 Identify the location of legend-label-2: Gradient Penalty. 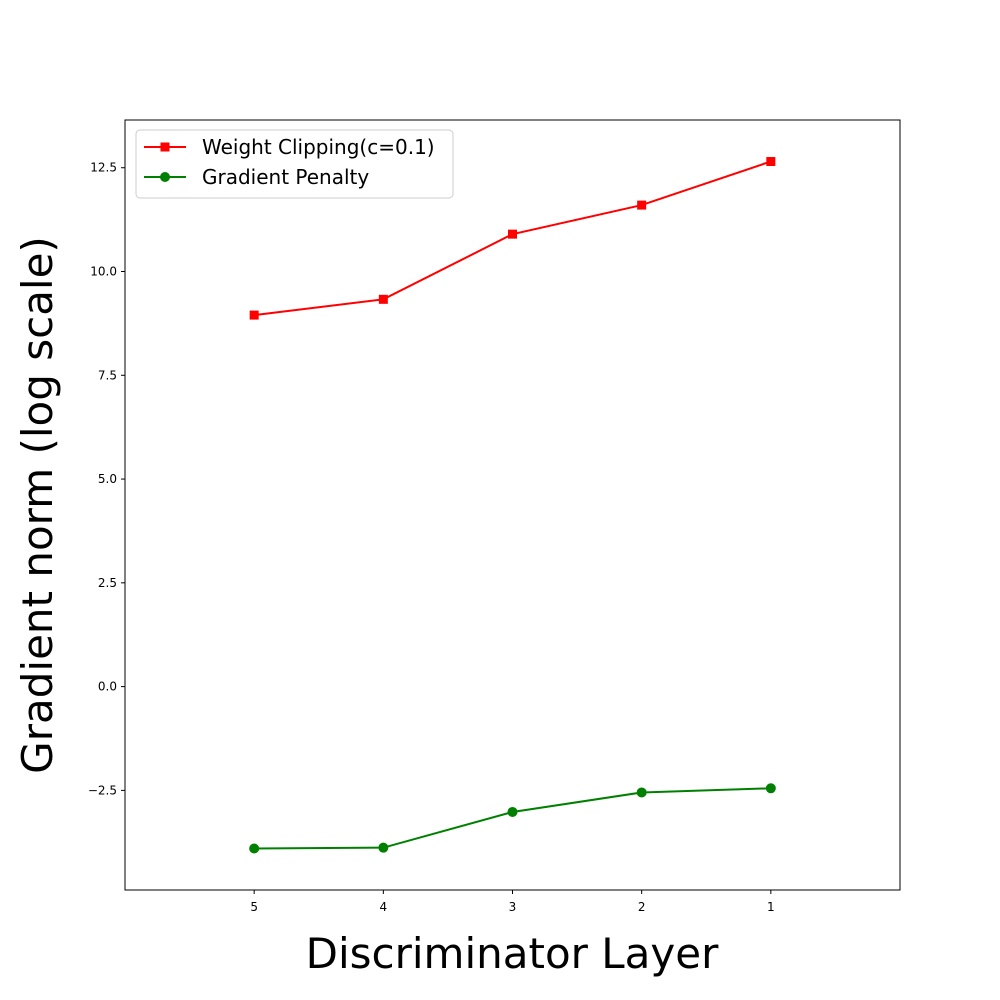
(285, 177).